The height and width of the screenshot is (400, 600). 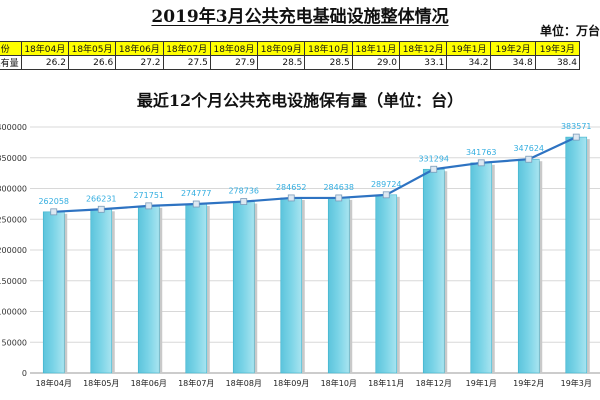 What do you see at coordinates (244, 383) in the screenshot?
I see `x-tick-label: 18年08月` at bounding box center [244, 383].